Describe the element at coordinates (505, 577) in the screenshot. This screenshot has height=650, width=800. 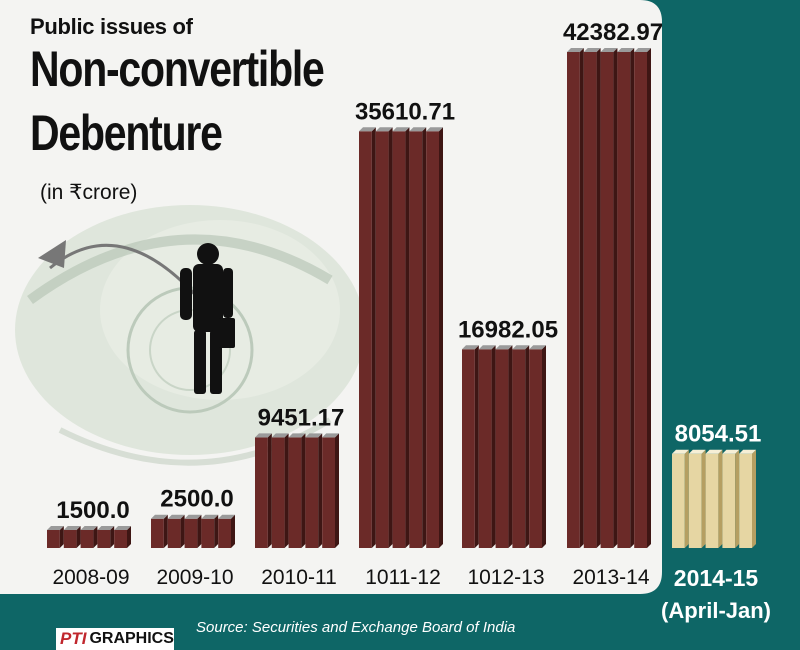
I see `category-label: 1012-13` at that location.